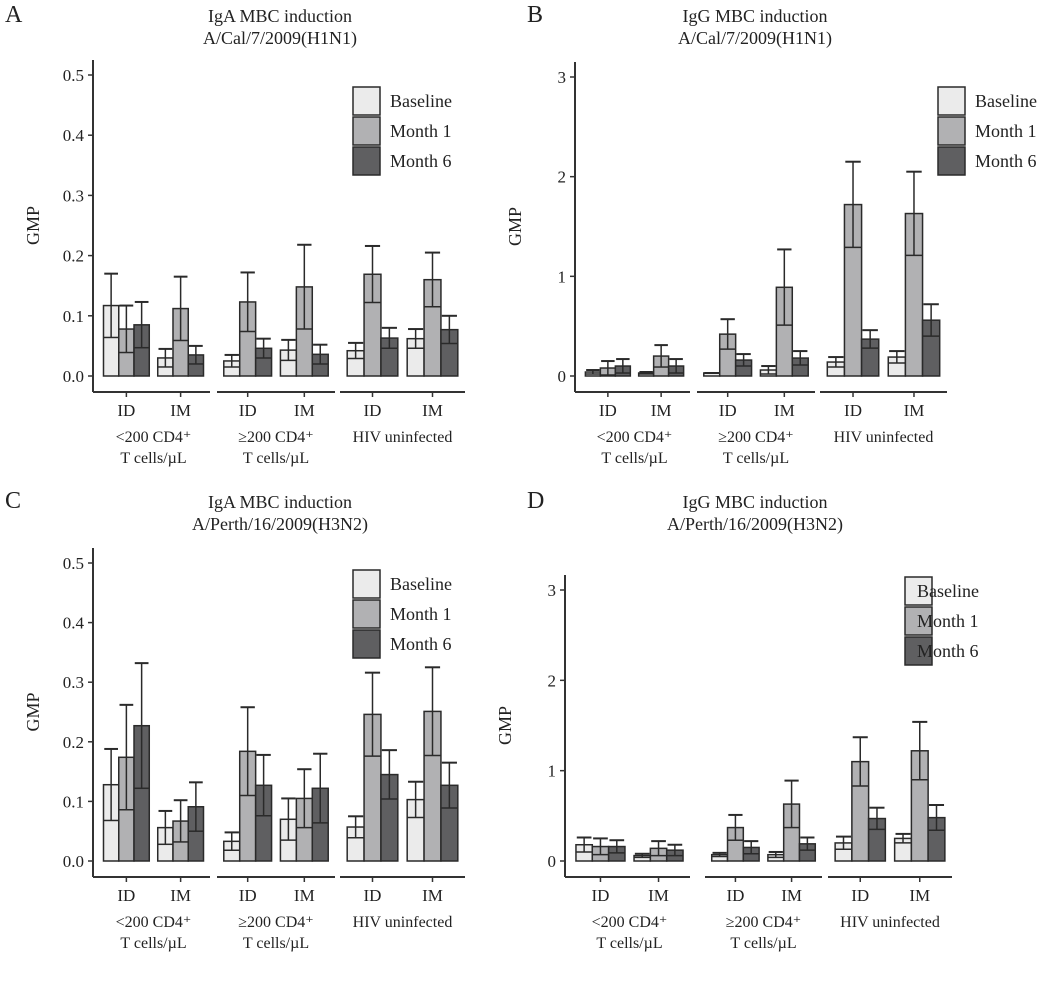 This screenshot has height=985, width=1050. What do you see at coordinates (74, 135) in the screenshot?
I see `y-tick-label: 0.4` at bounding box center [74, 135].